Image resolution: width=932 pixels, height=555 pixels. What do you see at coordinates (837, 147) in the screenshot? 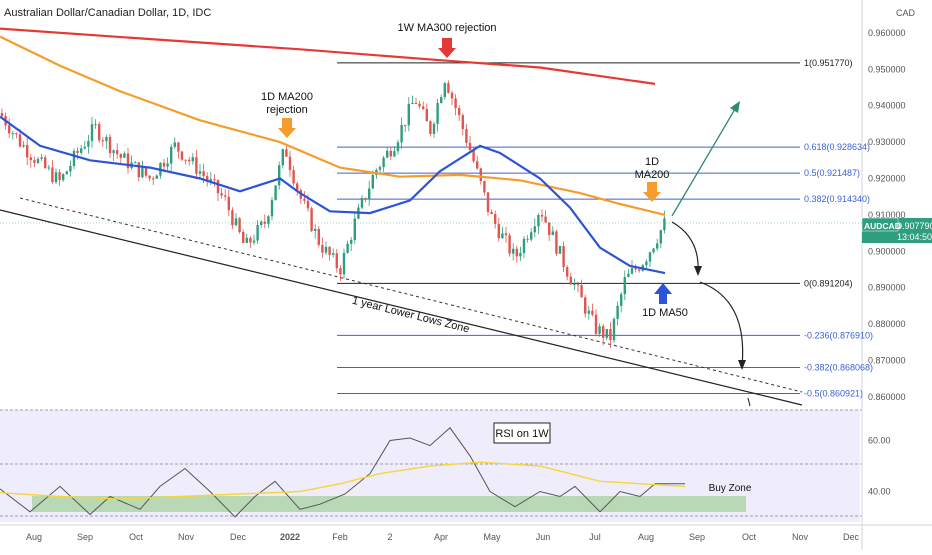
I see `fib-level-label: 0.618(0.928634)` at bounding box center [837, 147].